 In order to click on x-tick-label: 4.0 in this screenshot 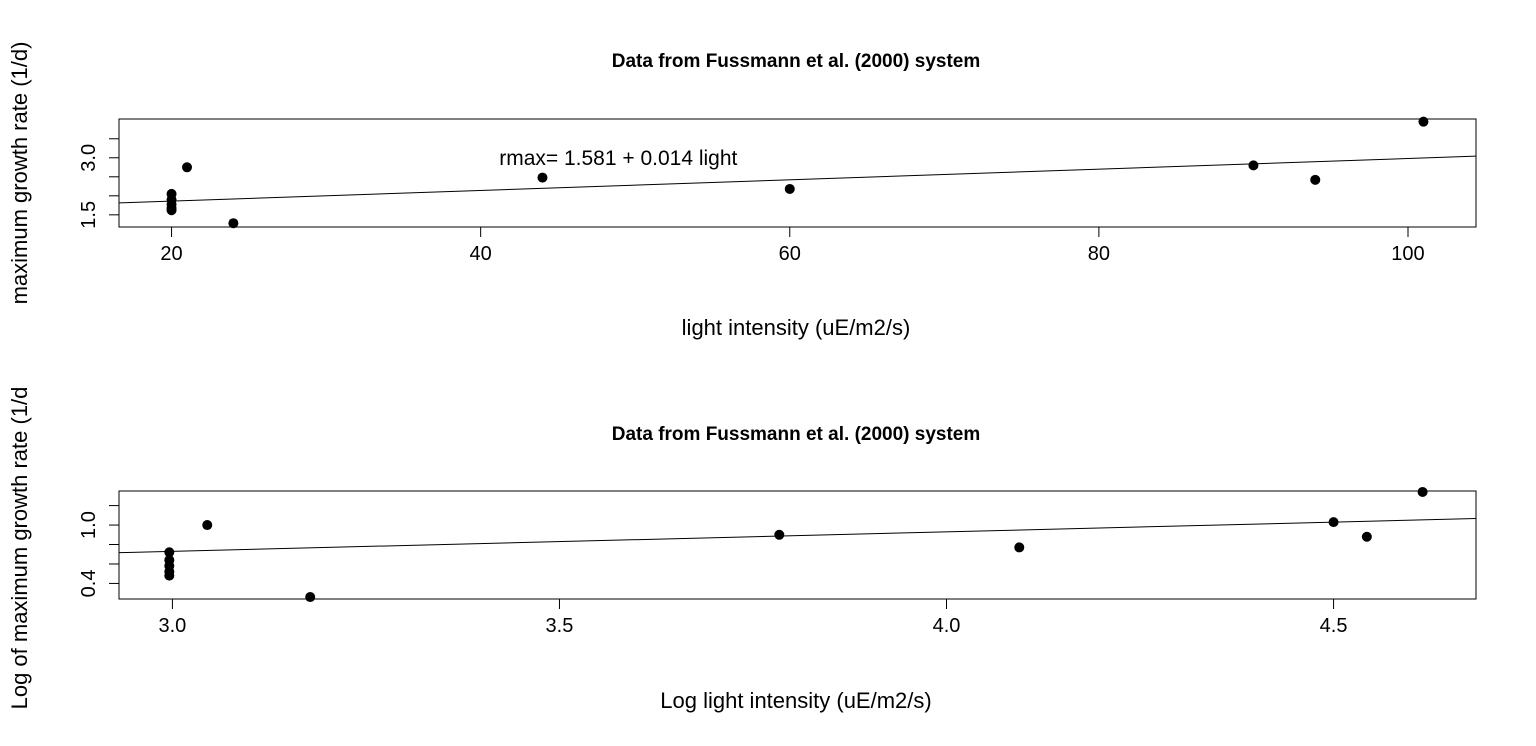, I will do `click(947, 626)`.